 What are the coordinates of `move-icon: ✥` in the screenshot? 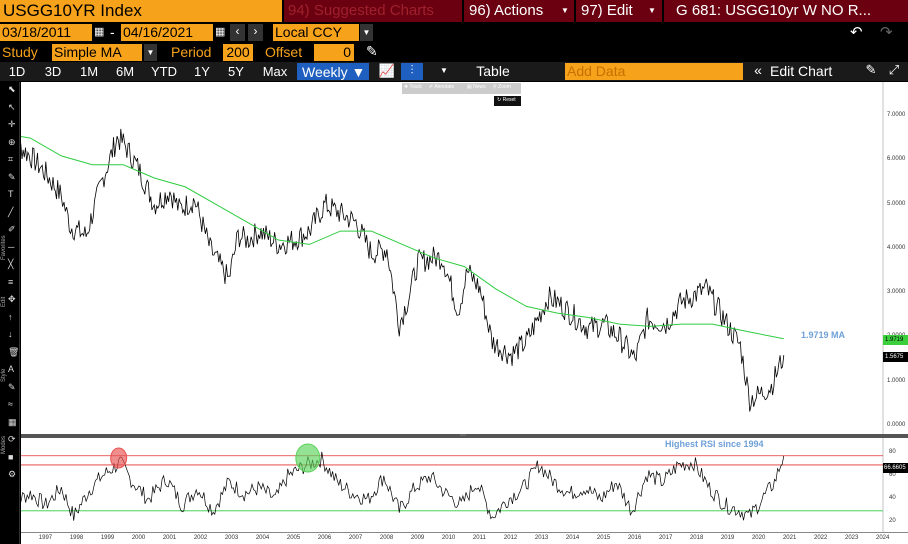 It's located at (12, 299).